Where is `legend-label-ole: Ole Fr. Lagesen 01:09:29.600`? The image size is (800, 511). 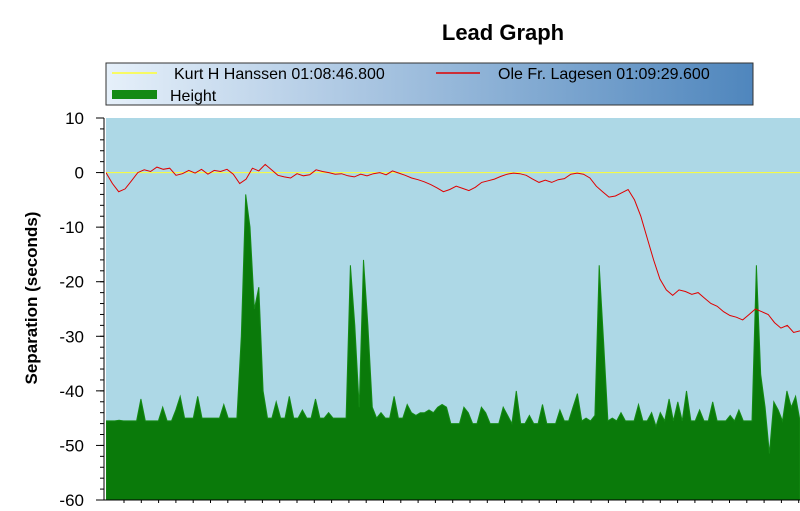 legend-label-ole: Ole Fr. Lagesen 01:09:29.600 is located at coordinates (604, 74).